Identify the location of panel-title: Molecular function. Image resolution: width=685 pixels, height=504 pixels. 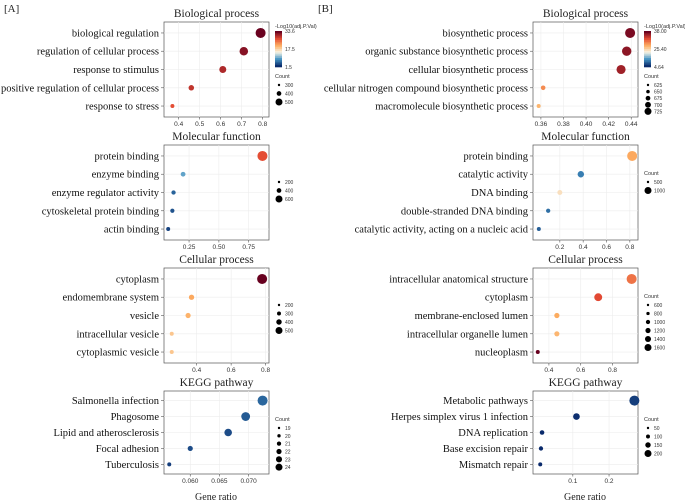
(585, 137).